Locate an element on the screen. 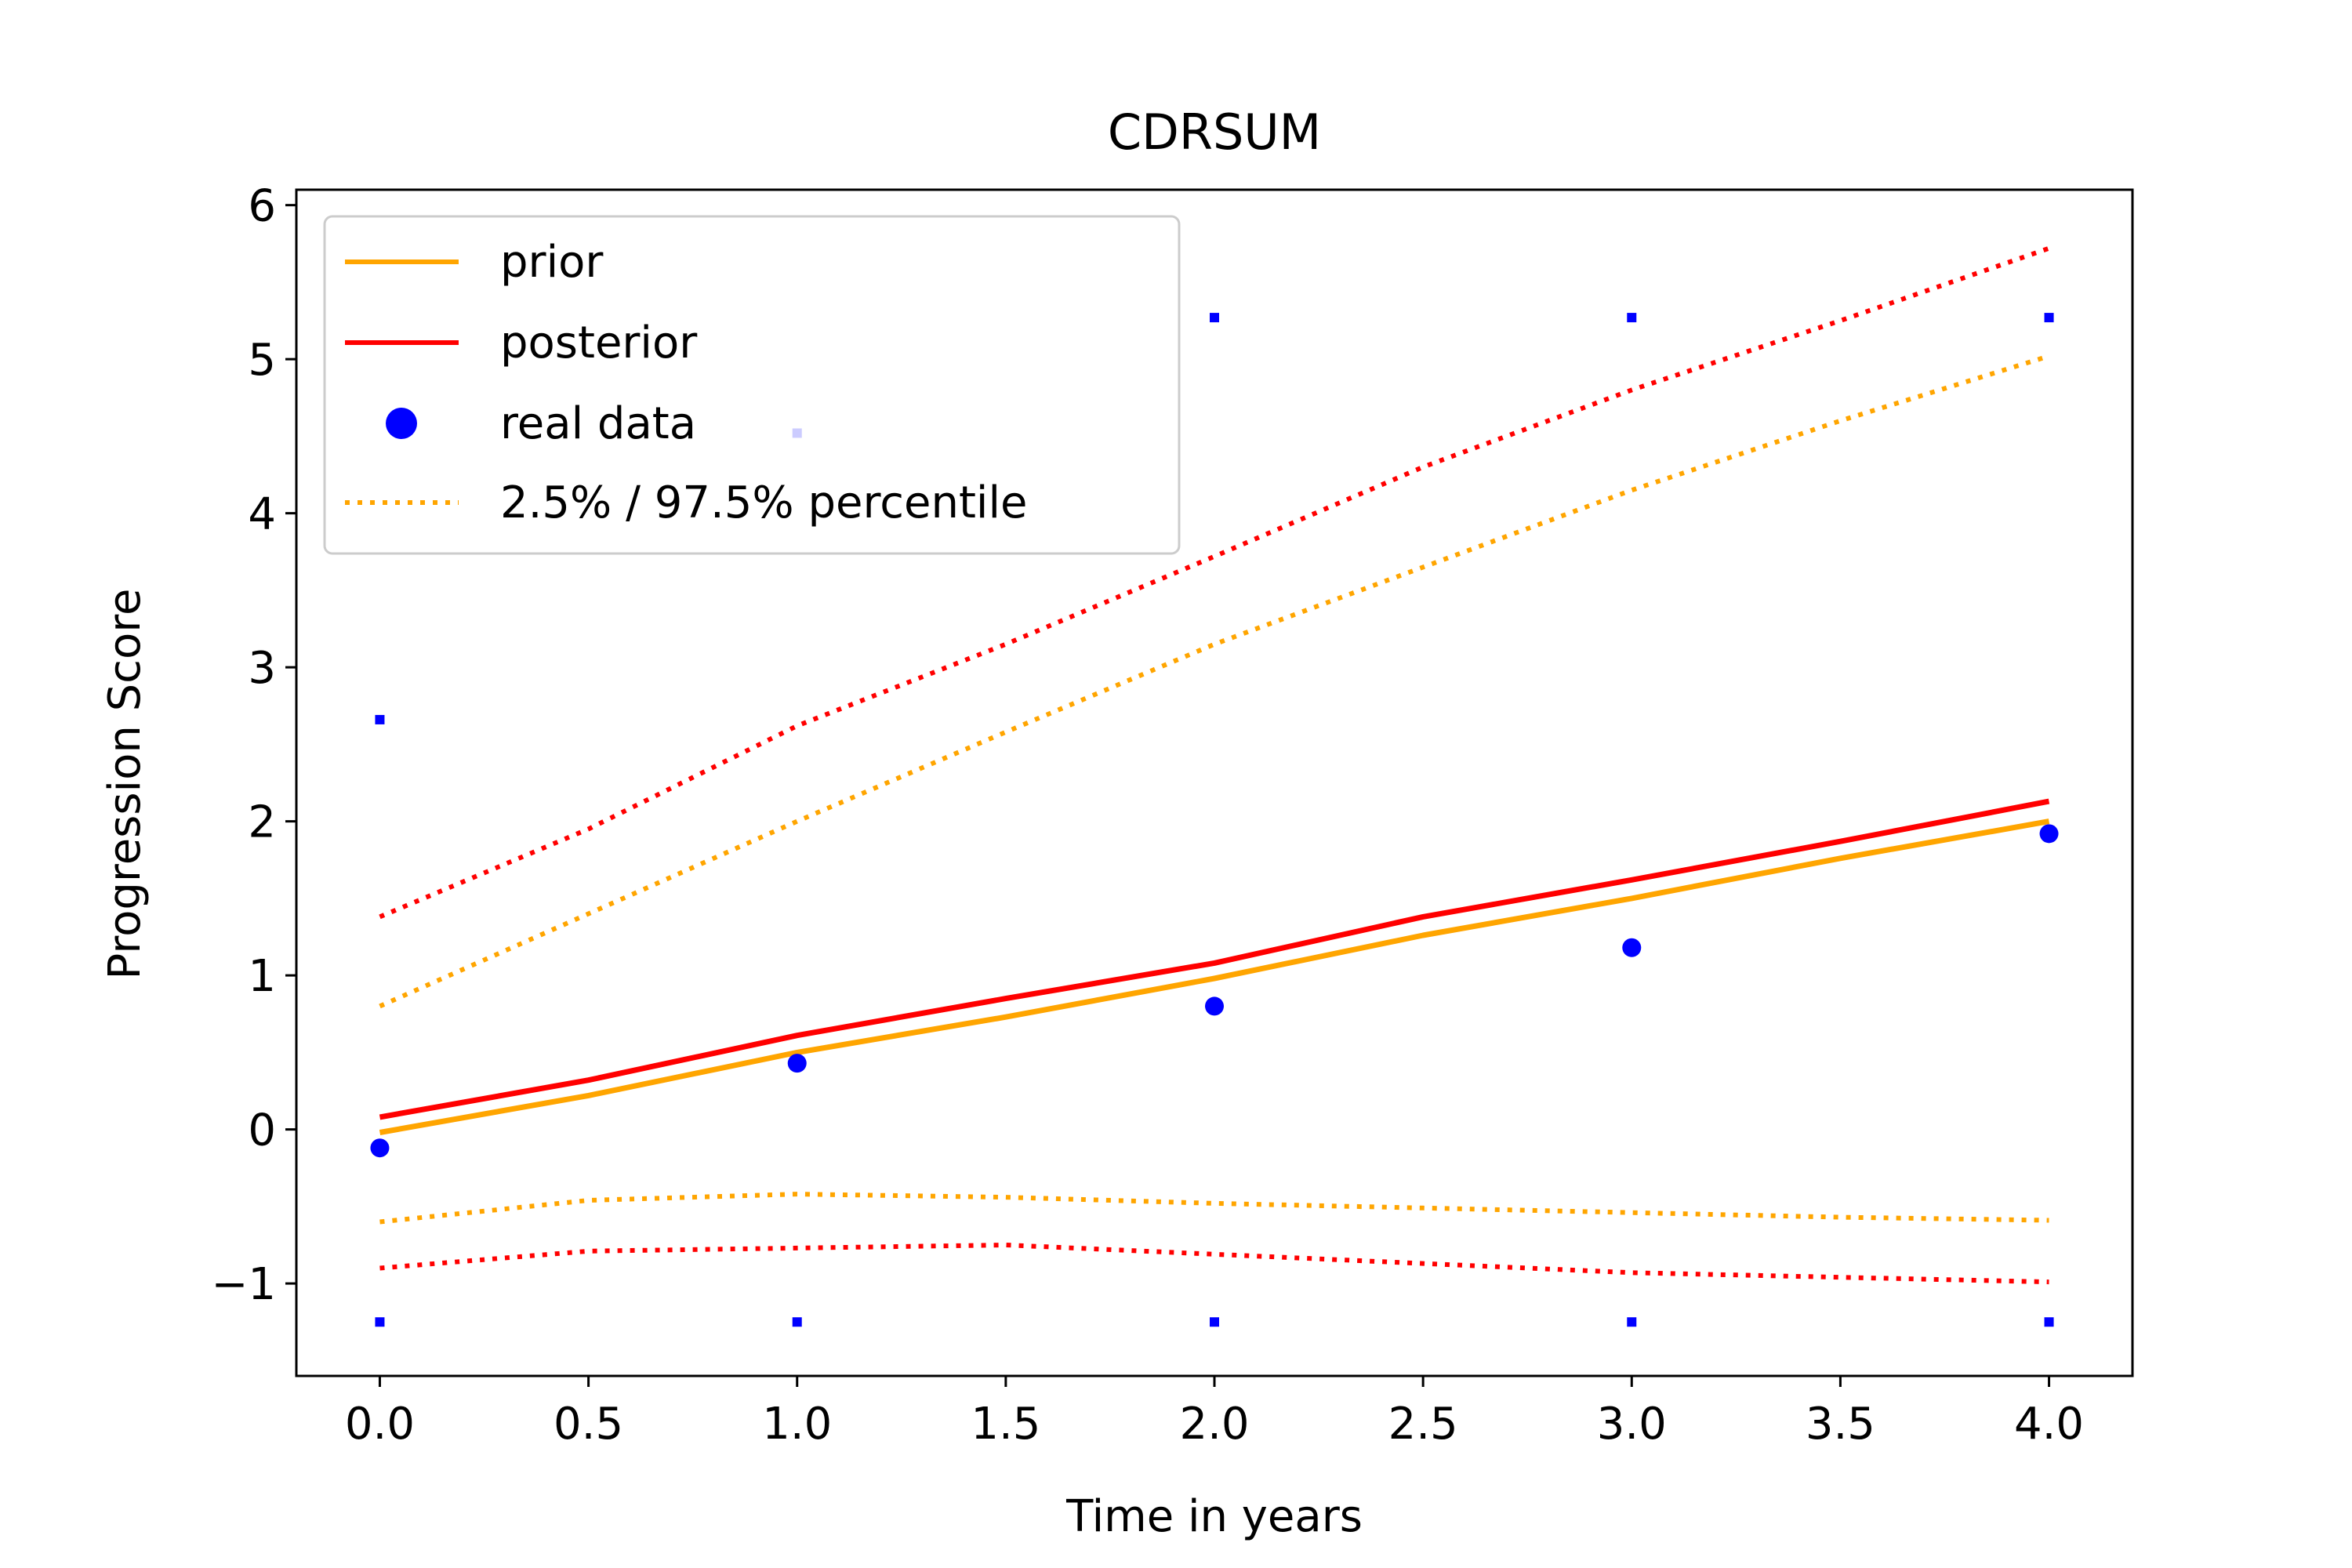 Image resolution: width=2352 pixels, height=1568 pixels. x-tick-label-7: 3.5 is located at coordinates (1840, 1424).